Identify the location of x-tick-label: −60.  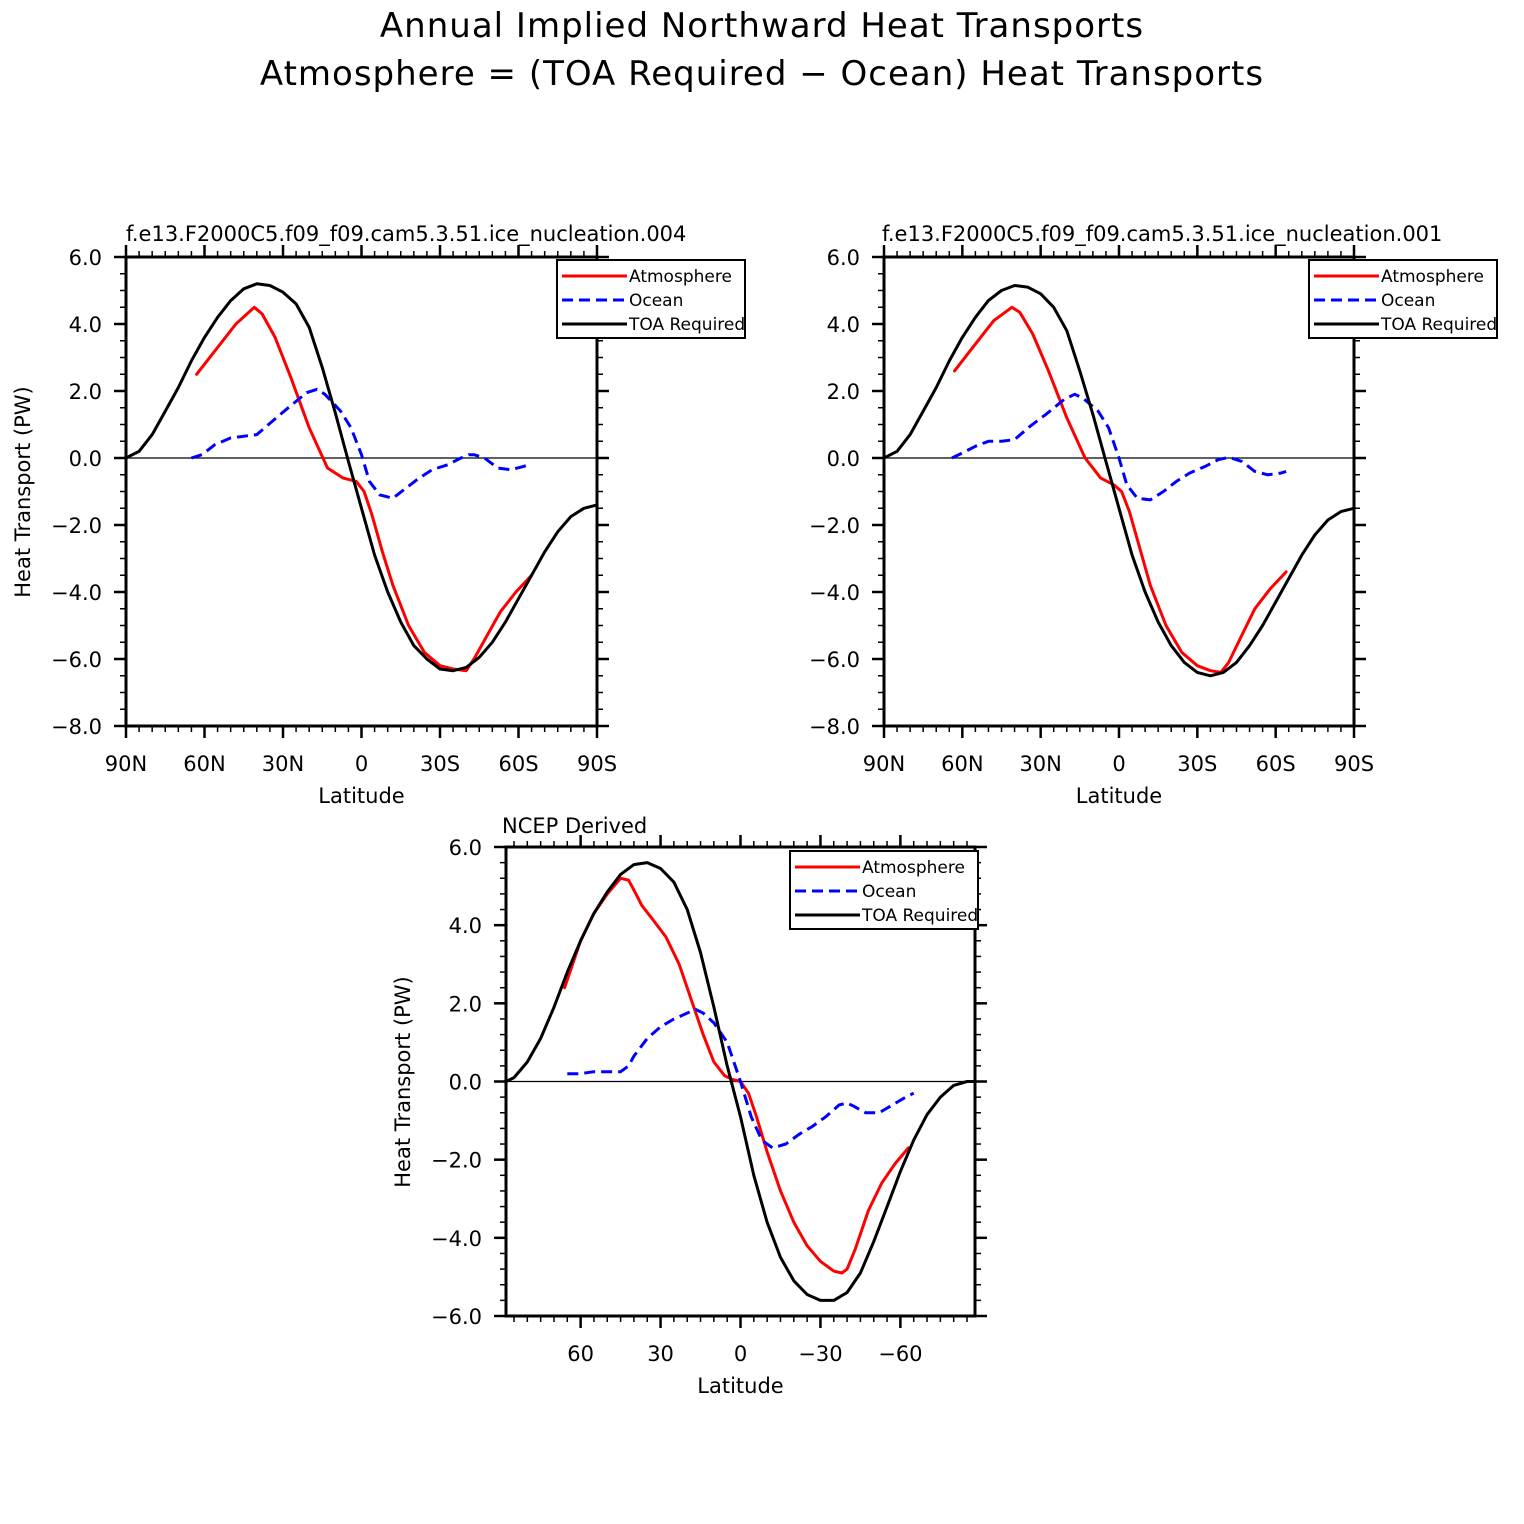
(900, 1354).